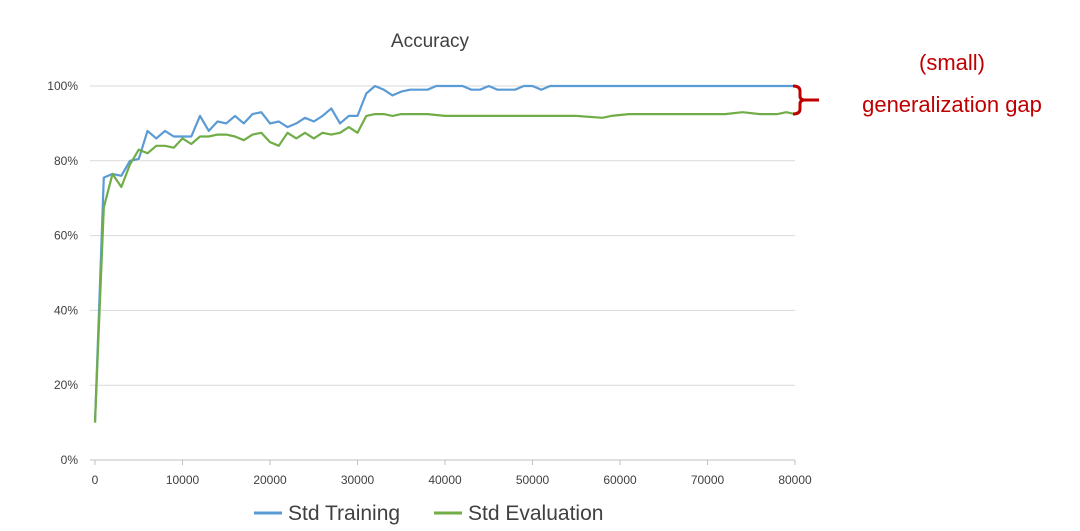  I want to click on y-tick-label: 40%, so click(66, 310).